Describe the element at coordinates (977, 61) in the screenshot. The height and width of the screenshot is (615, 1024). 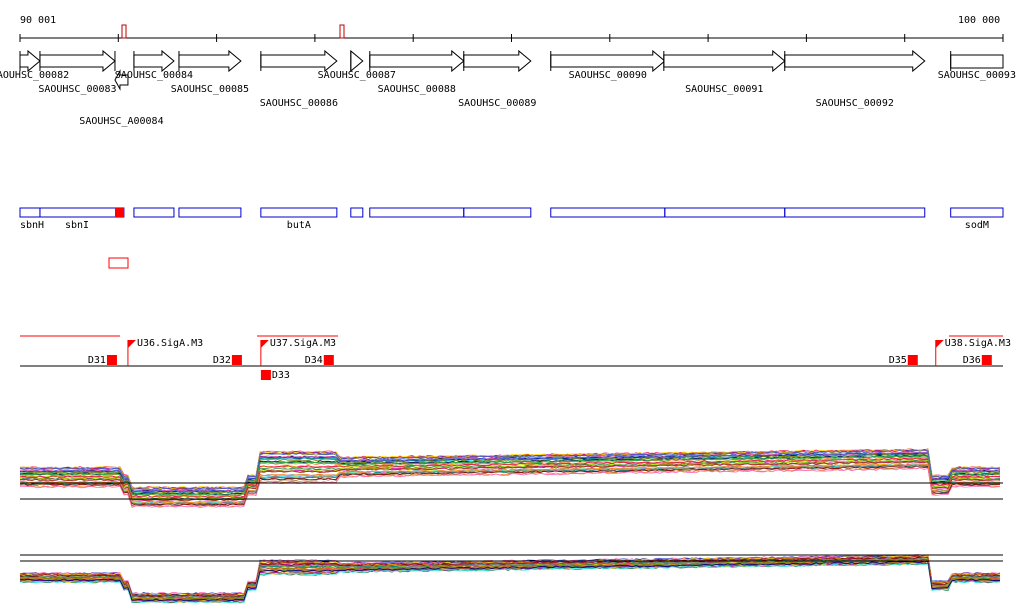
I see `gene-box` at that location.